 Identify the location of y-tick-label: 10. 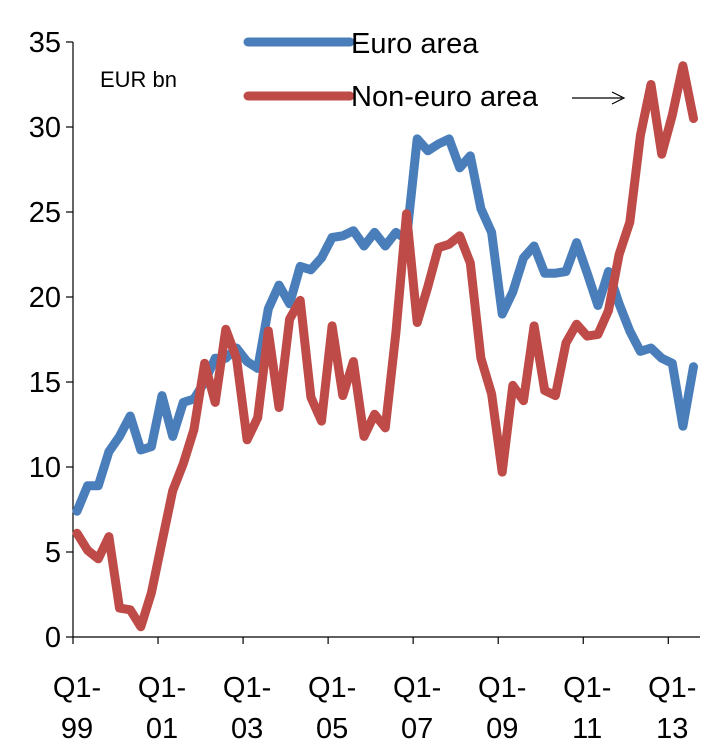
(45, 468).